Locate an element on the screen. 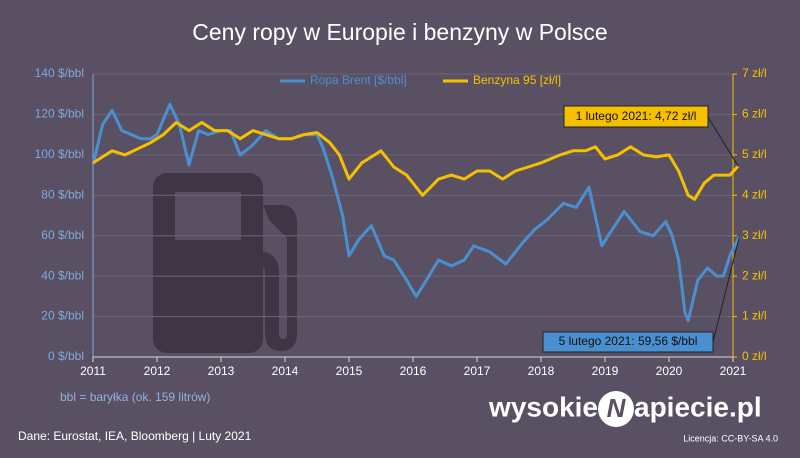 This screenshot has width=800, height=458. y2-tick-label: 0 zł/l is located at coordinates (754, 356).